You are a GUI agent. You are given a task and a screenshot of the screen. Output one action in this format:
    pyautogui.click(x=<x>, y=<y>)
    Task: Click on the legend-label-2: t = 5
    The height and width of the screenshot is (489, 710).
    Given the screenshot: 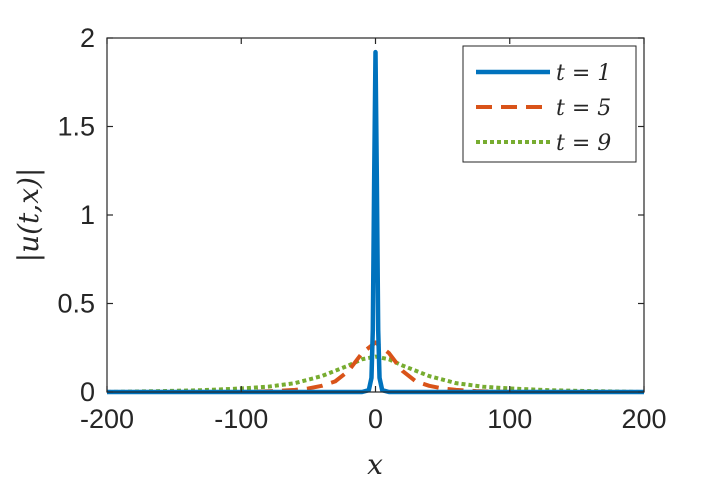 What is the action you would take?
    pyautogui.click(x=583, y=108)
    